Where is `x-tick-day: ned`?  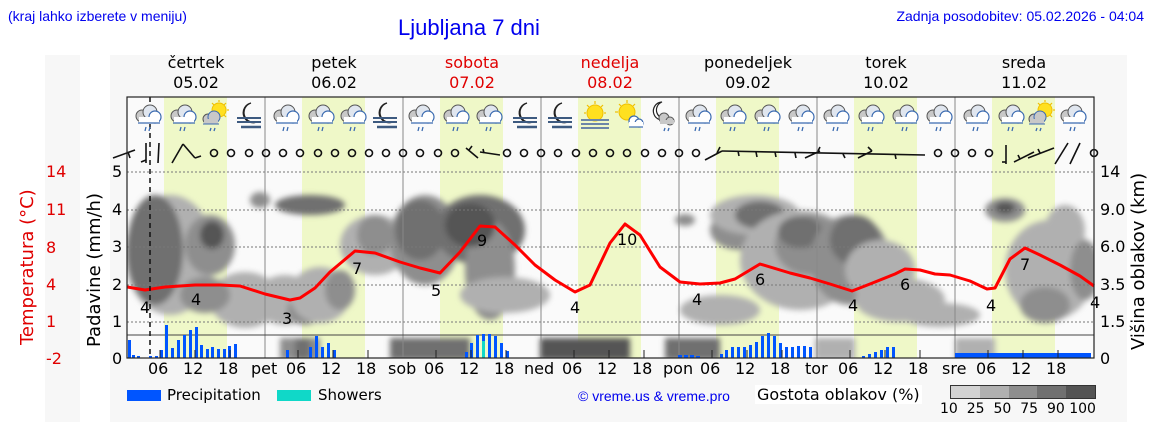 x-tick-day: ned is located at coordinates (539, 368).